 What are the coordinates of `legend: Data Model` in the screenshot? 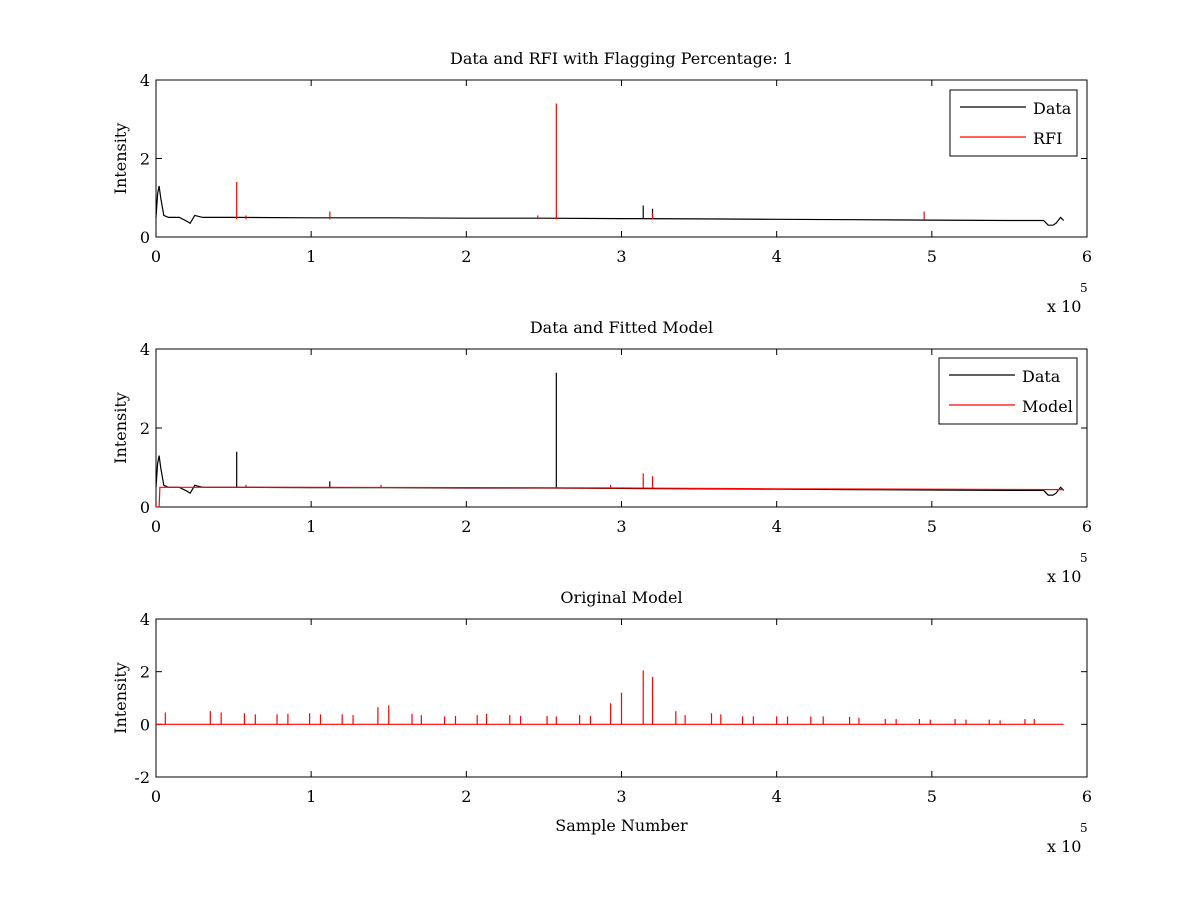 It's located at (1008, 391).